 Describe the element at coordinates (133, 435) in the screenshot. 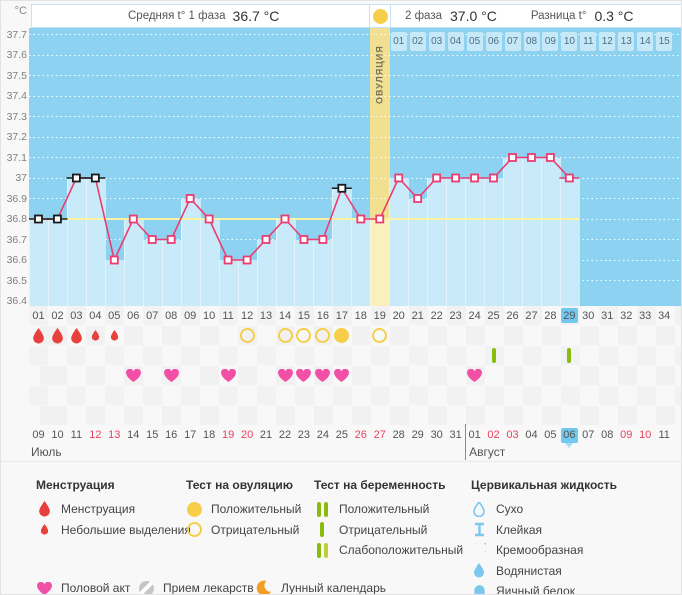

I see `date-cell: 14` at that location.